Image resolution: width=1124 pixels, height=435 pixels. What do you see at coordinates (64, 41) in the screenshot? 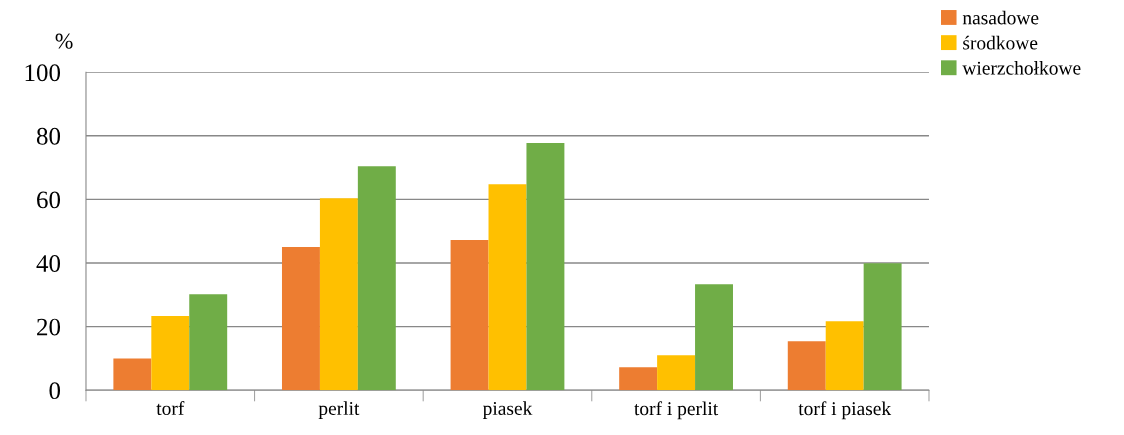
I see `y-axis-title: %` at bounding box center [64, 41].